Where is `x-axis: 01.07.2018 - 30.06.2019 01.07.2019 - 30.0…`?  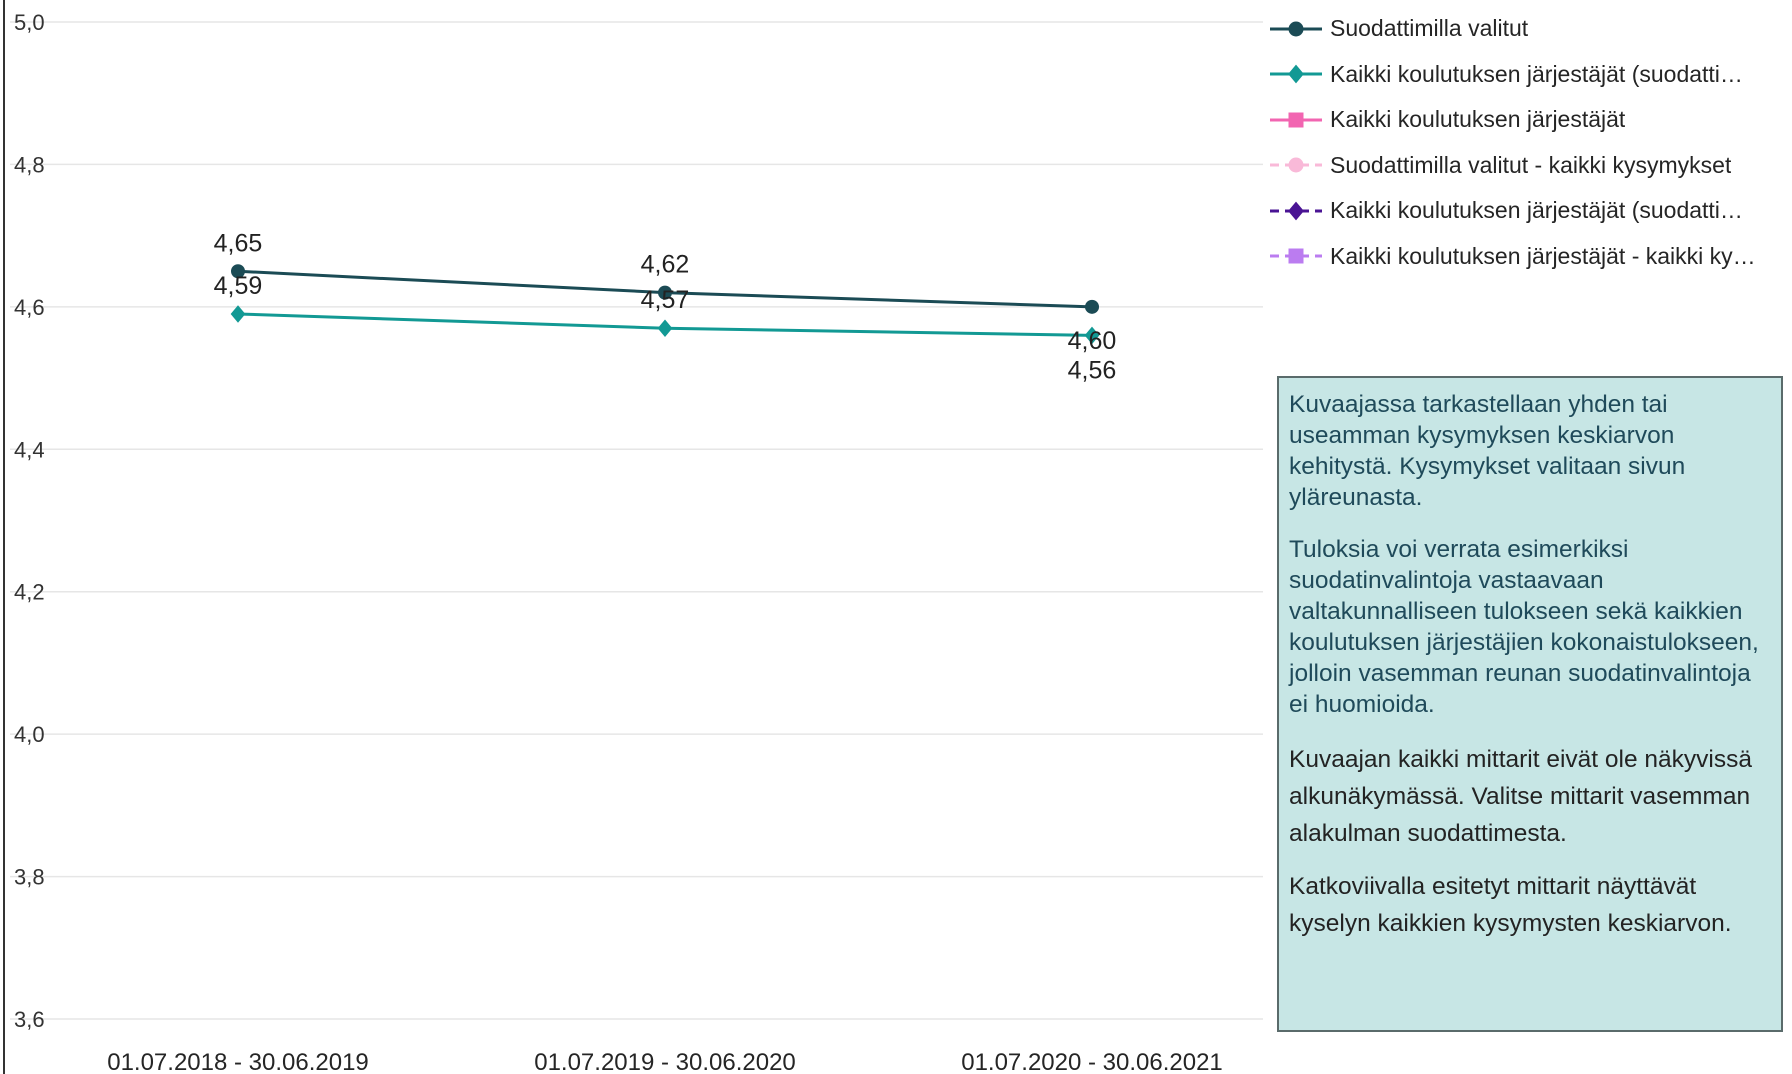 x-axis: 01.07.2018 - 30.06.2019 01.07.2019 - 30.0… is located at coordinates (665, 1061).